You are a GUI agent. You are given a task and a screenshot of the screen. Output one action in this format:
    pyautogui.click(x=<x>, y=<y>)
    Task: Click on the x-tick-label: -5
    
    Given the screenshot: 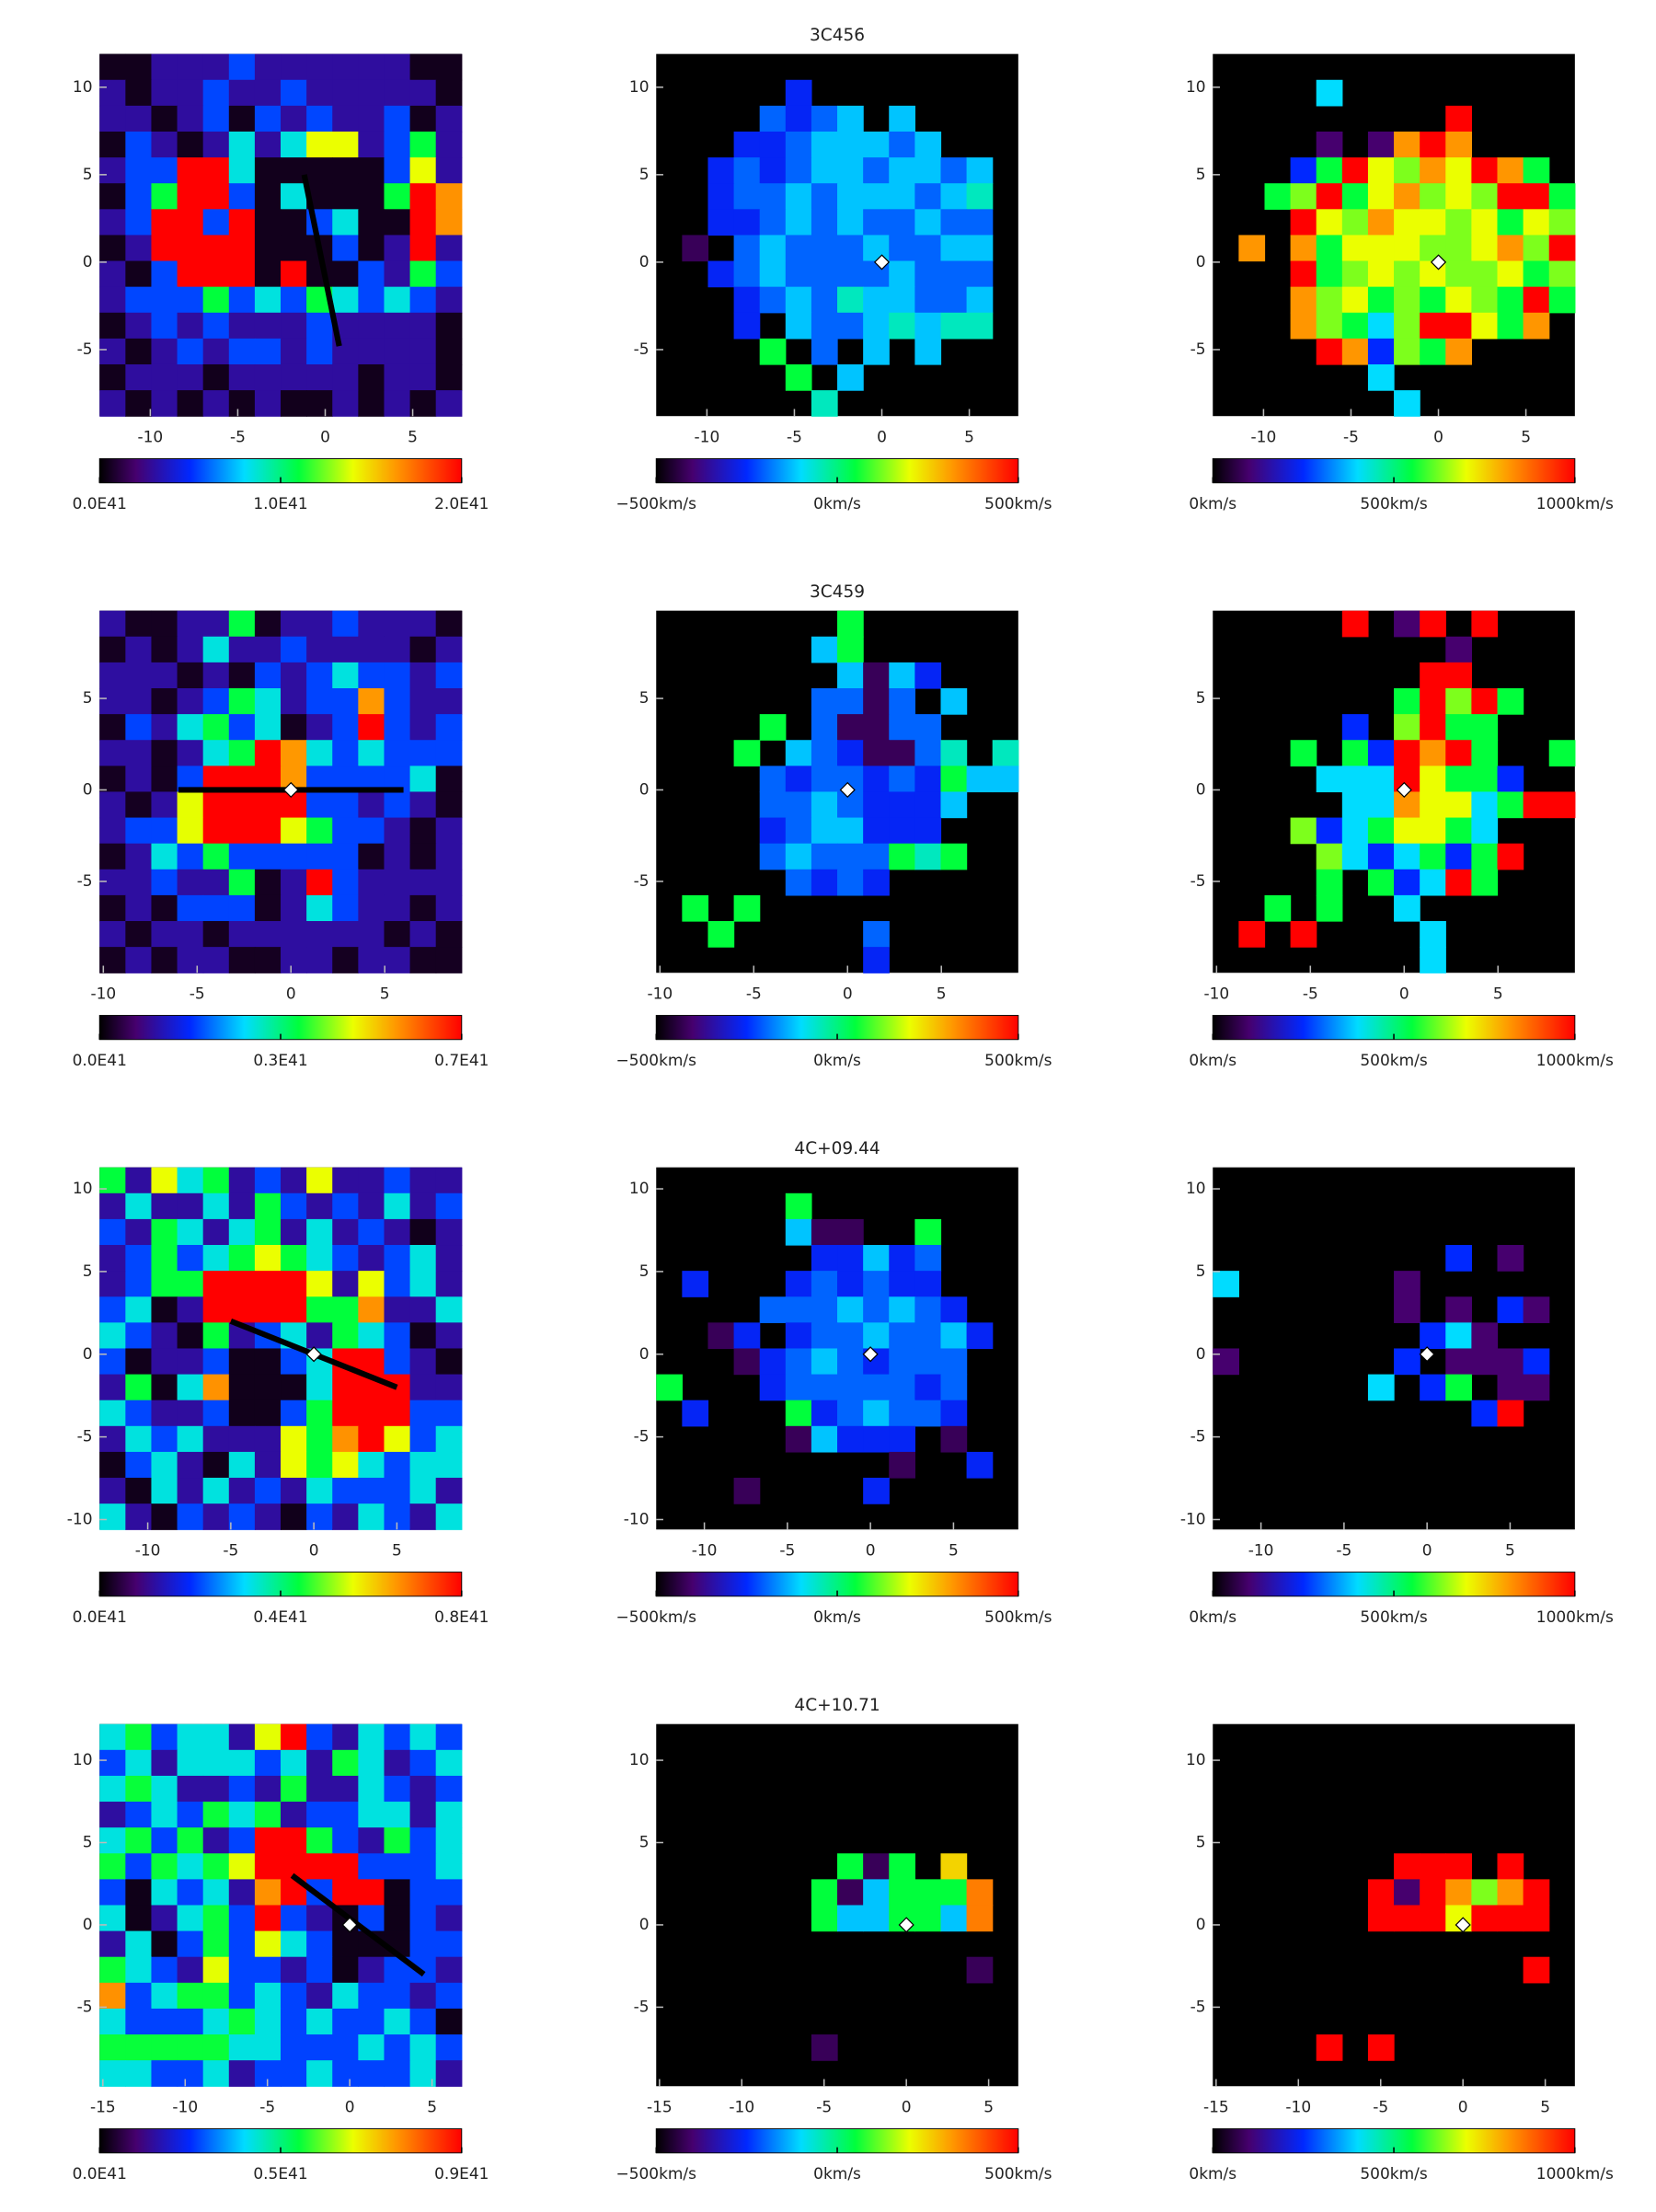 What is the action you would take?
    pyautogui.click(x=1351, y=437)
    